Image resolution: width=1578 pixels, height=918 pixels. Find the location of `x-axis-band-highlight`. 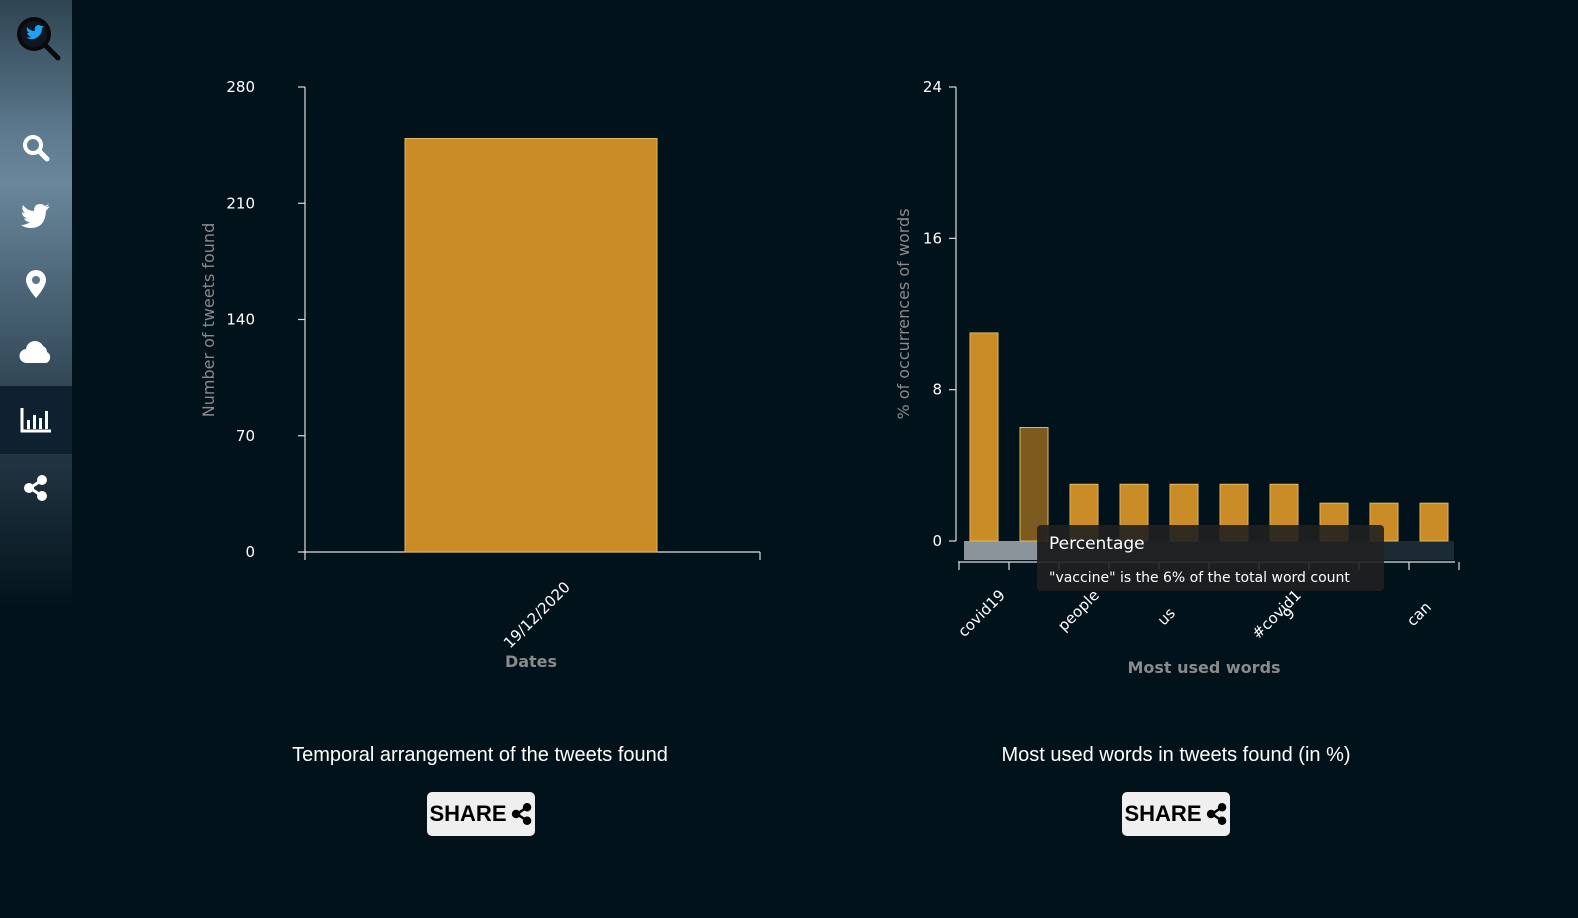

x-axis-band-highlight is located at coordinates (1001, 550).